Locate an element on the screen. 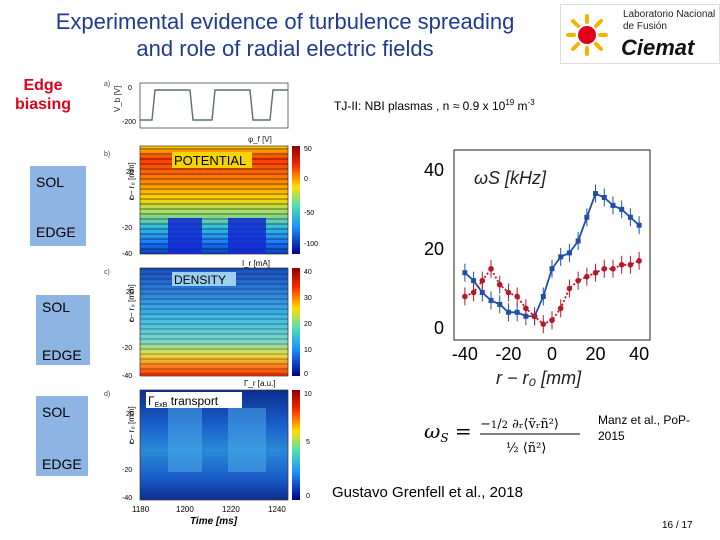 Image resolution: width=720 pixels, height=540 pixels. edge-label-1: EDGE is located at coordinates (56, 232).